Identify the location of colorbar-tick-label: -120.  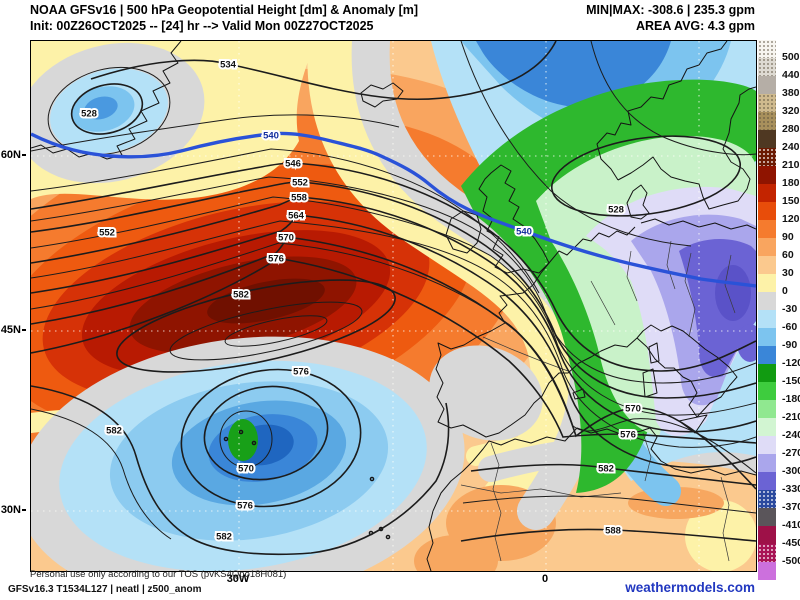
(791, 363).